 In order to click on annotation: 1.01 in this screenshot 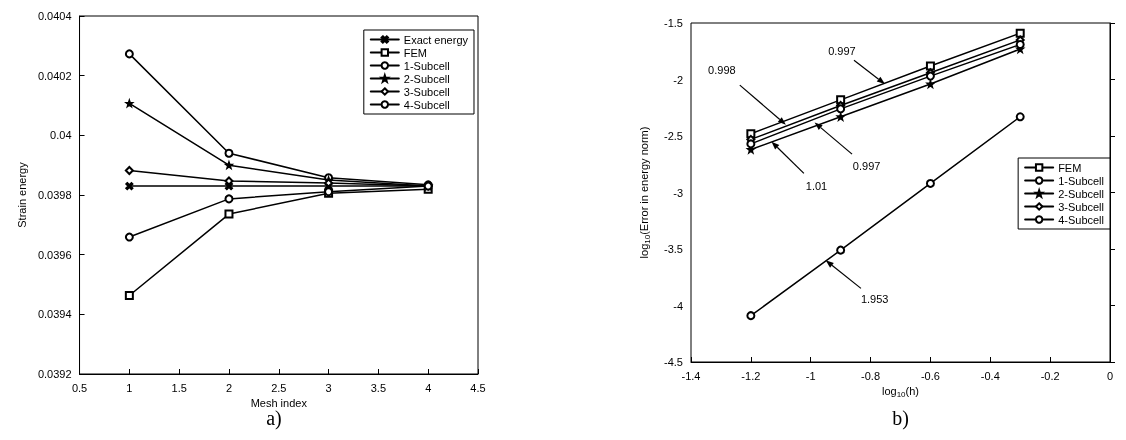, I will do `click(816, 185)`.